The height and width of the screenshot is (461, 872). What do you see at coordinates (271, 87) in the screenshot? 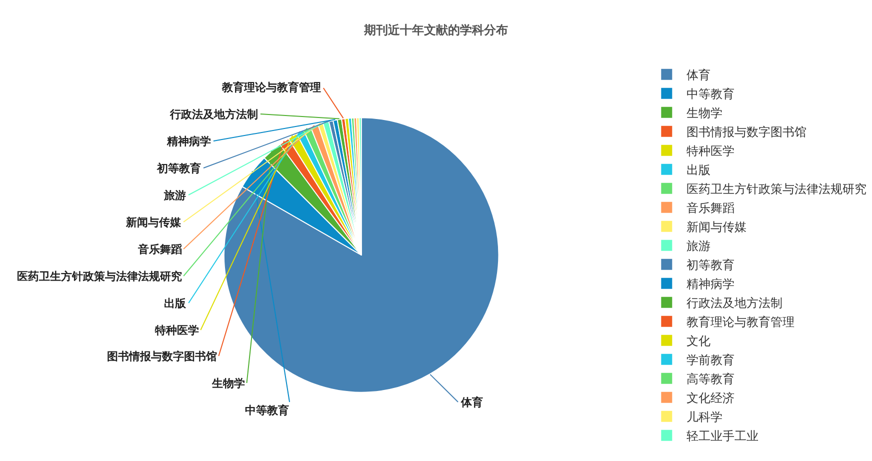
I see `data-label: 教育理论与教育管理` at bounding box center [271, 87].